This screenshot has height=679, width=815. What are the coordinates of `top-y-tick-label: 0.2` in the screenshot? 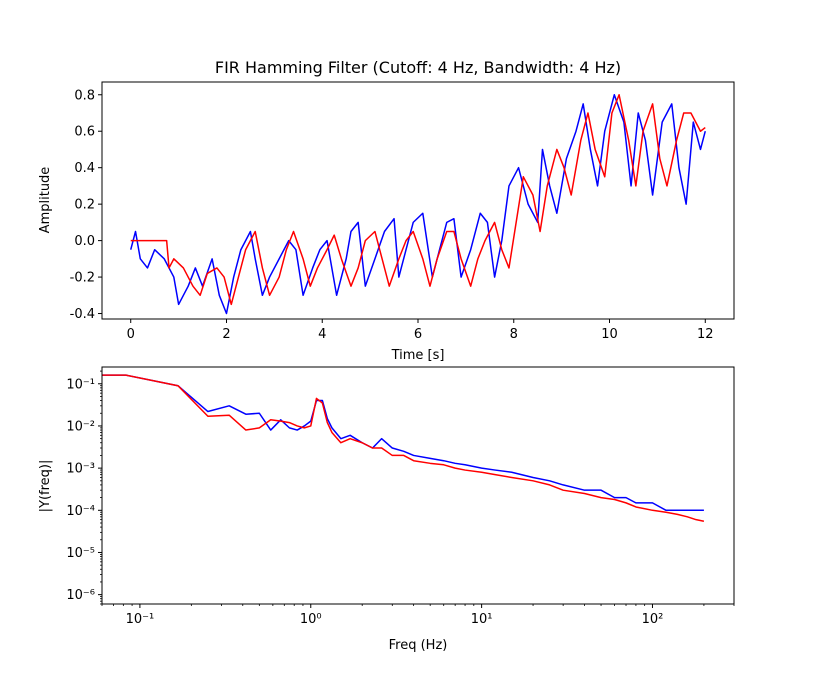 It's located at (84, 205).